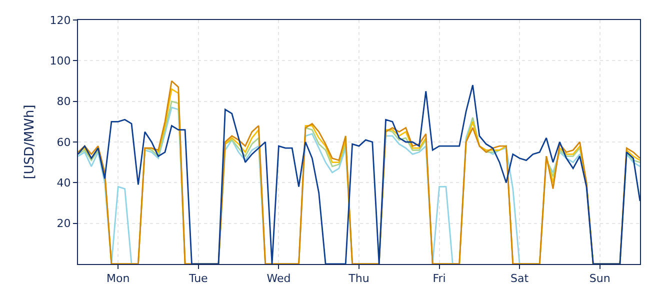 The height and width of the screenshot is (302, 655). What do you see at coordinates (63, 101) in the screenshot?
I see `y-tick-label: 80` at bounding box center [63, 101].